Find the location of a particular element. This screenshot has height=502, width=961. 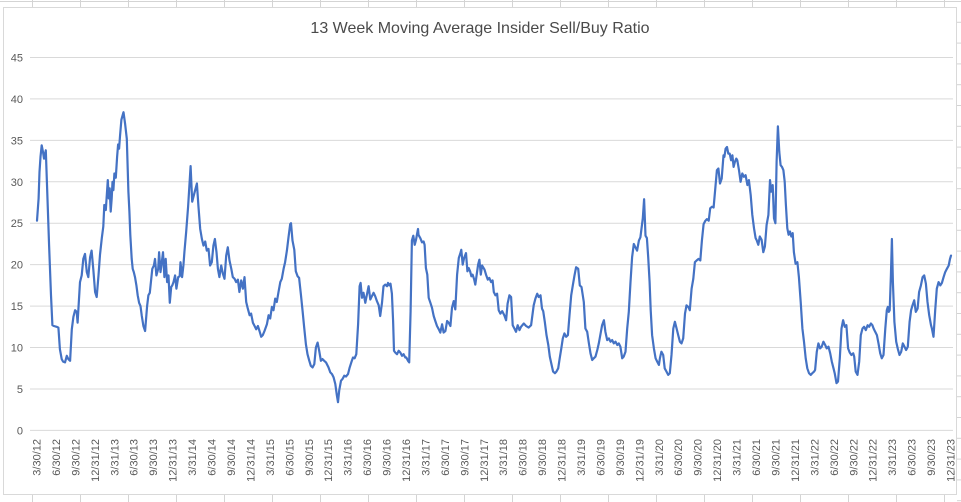

x-tick-label-3/31/14: 3/31/14 is located at coordinates (193, 457).